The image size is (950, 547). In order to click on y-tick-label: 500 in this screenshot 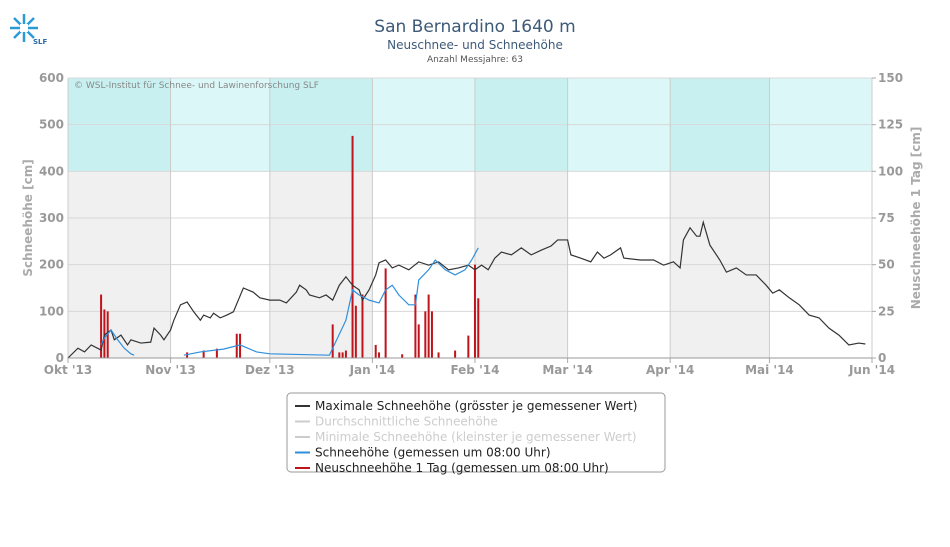, I will do `click(51, 125)`.